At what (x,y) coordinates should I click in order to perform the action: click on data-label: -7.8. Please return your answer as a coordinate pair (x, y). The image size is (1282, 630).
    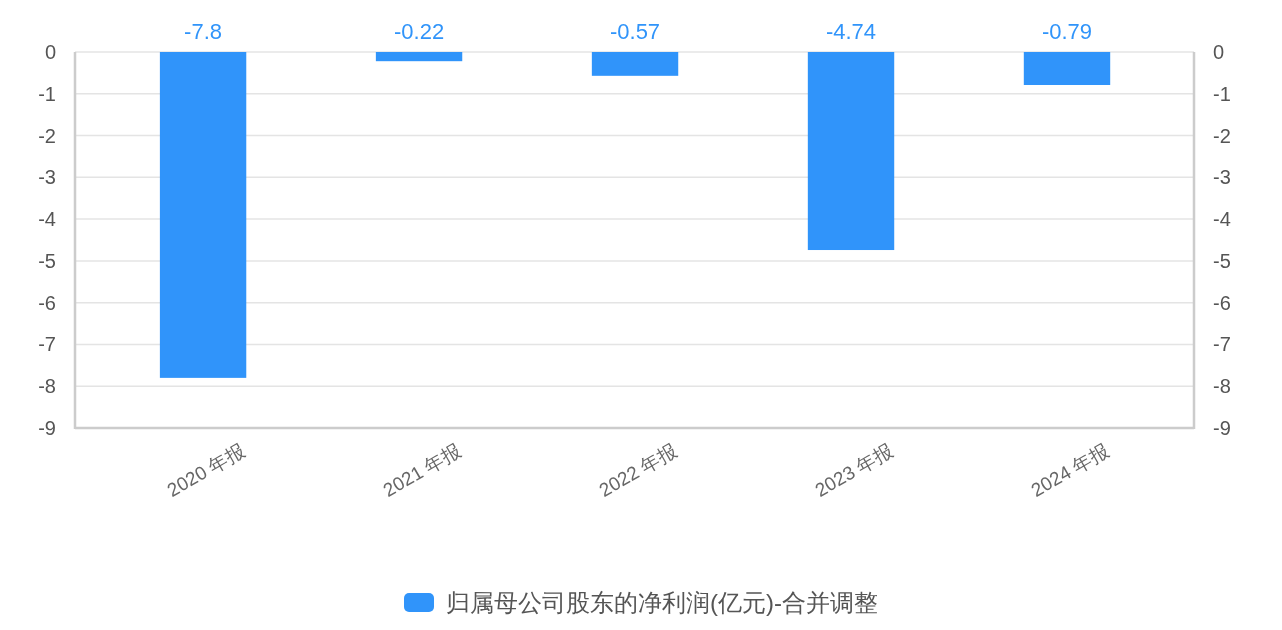
    Looking at the image, I should click on (203, 31).